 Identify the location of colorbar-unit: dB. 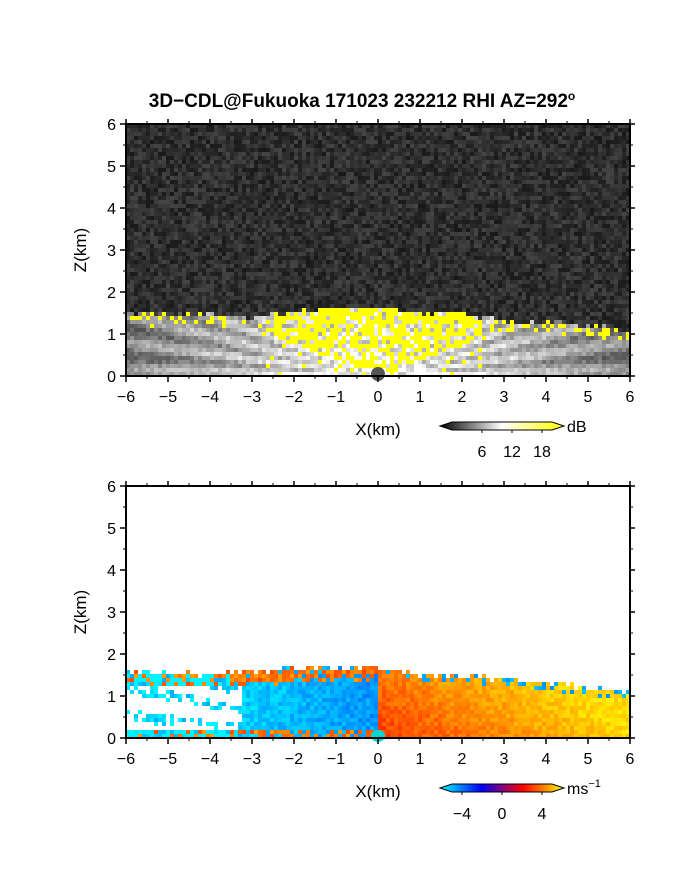
(577, 427).